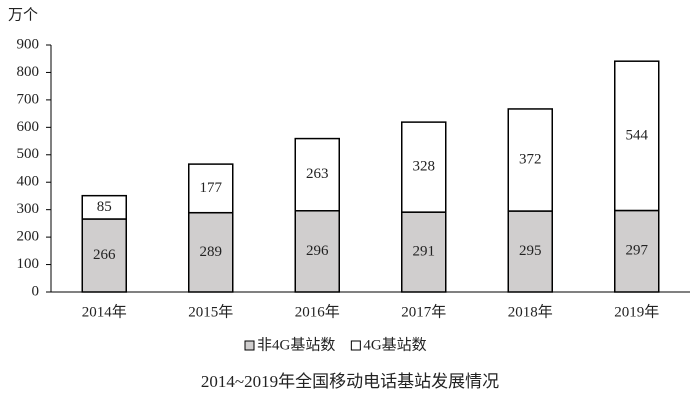  What do you see at coordinates (28, 44) in the screenshot?
I see `y-tick-label: 900` at bounding box center [28, 44].